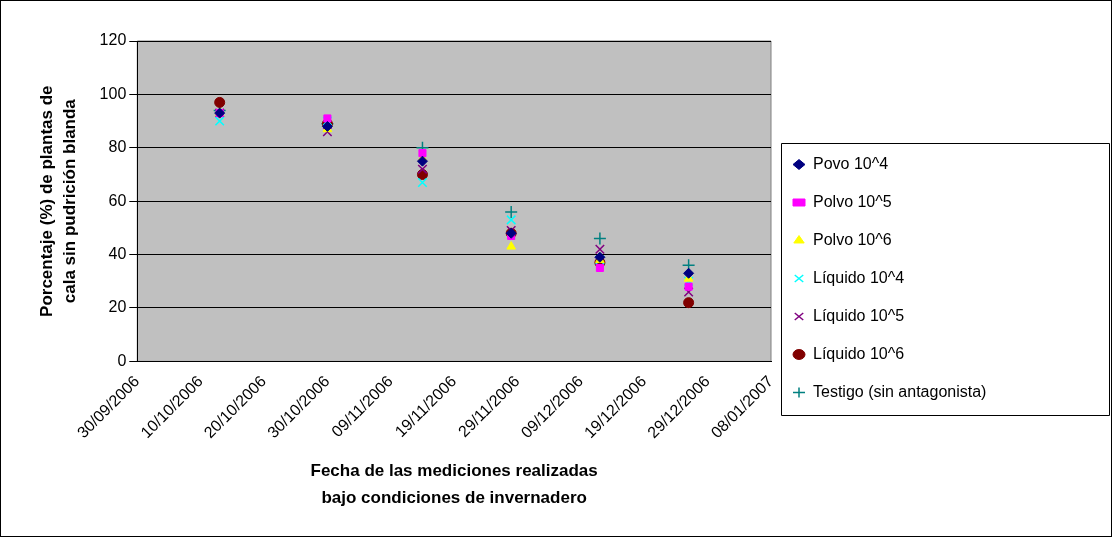 The width and height of the screenshot is (1112, 537). Describe the element at coordinates (900, 391) in the screenshot. I see `legend-label: Testigo (sin antagonista)` at that location.